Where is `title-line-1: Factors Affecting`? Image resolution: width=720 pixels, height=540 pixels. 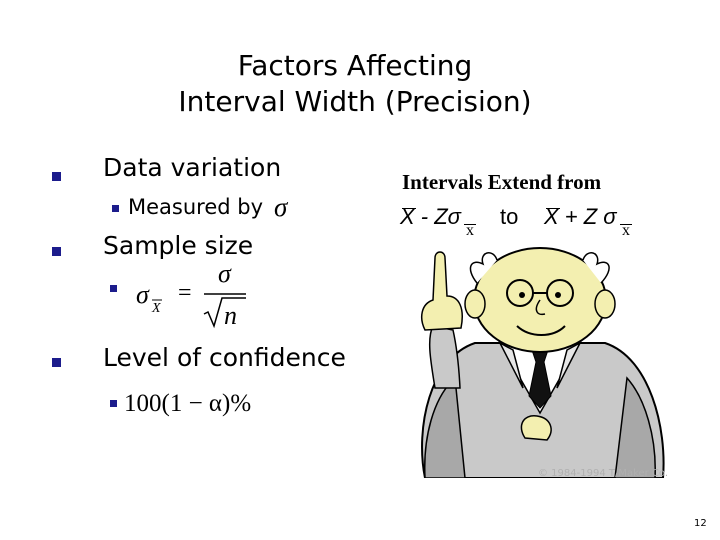 title-line-1: Factors Affecting is located at coordinates (355, 65).